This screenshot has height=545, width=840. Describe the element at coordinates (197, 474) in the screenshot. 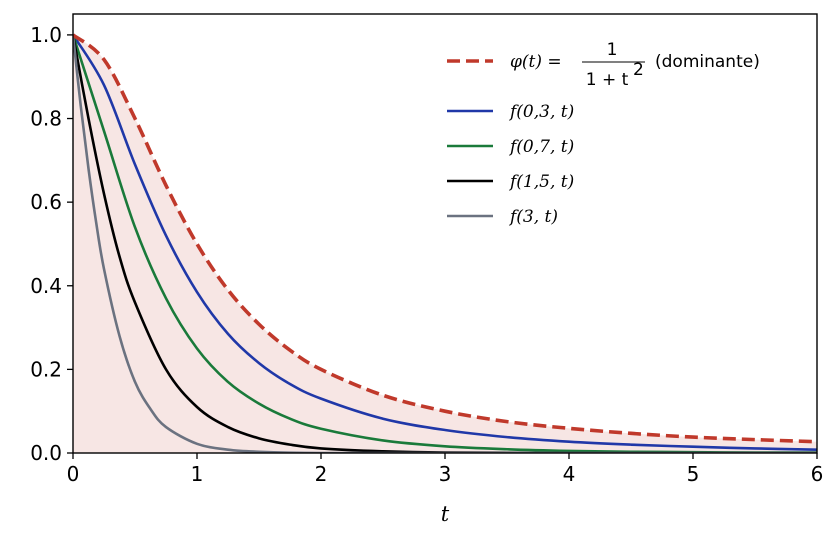

I see `x-tick-label-1: 1` at that location.